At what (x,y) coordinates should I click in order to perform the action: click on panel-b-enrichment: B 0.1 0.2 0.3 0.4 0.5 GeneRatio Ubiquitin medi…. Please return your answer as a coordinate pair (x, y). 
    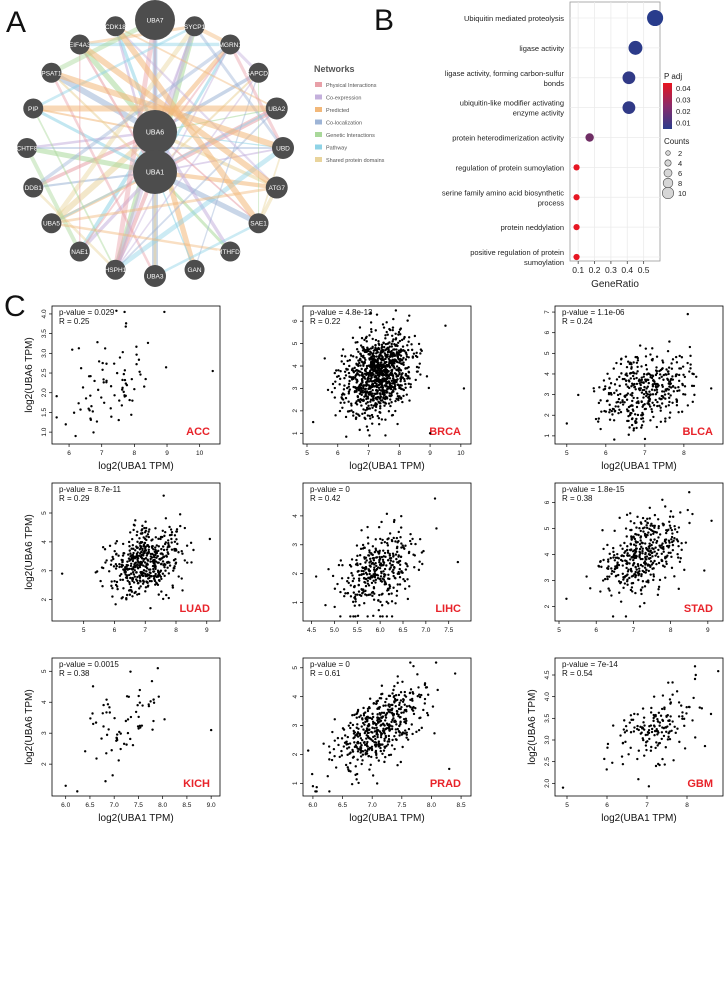
    Looking at the image, I should click on (551, 145).